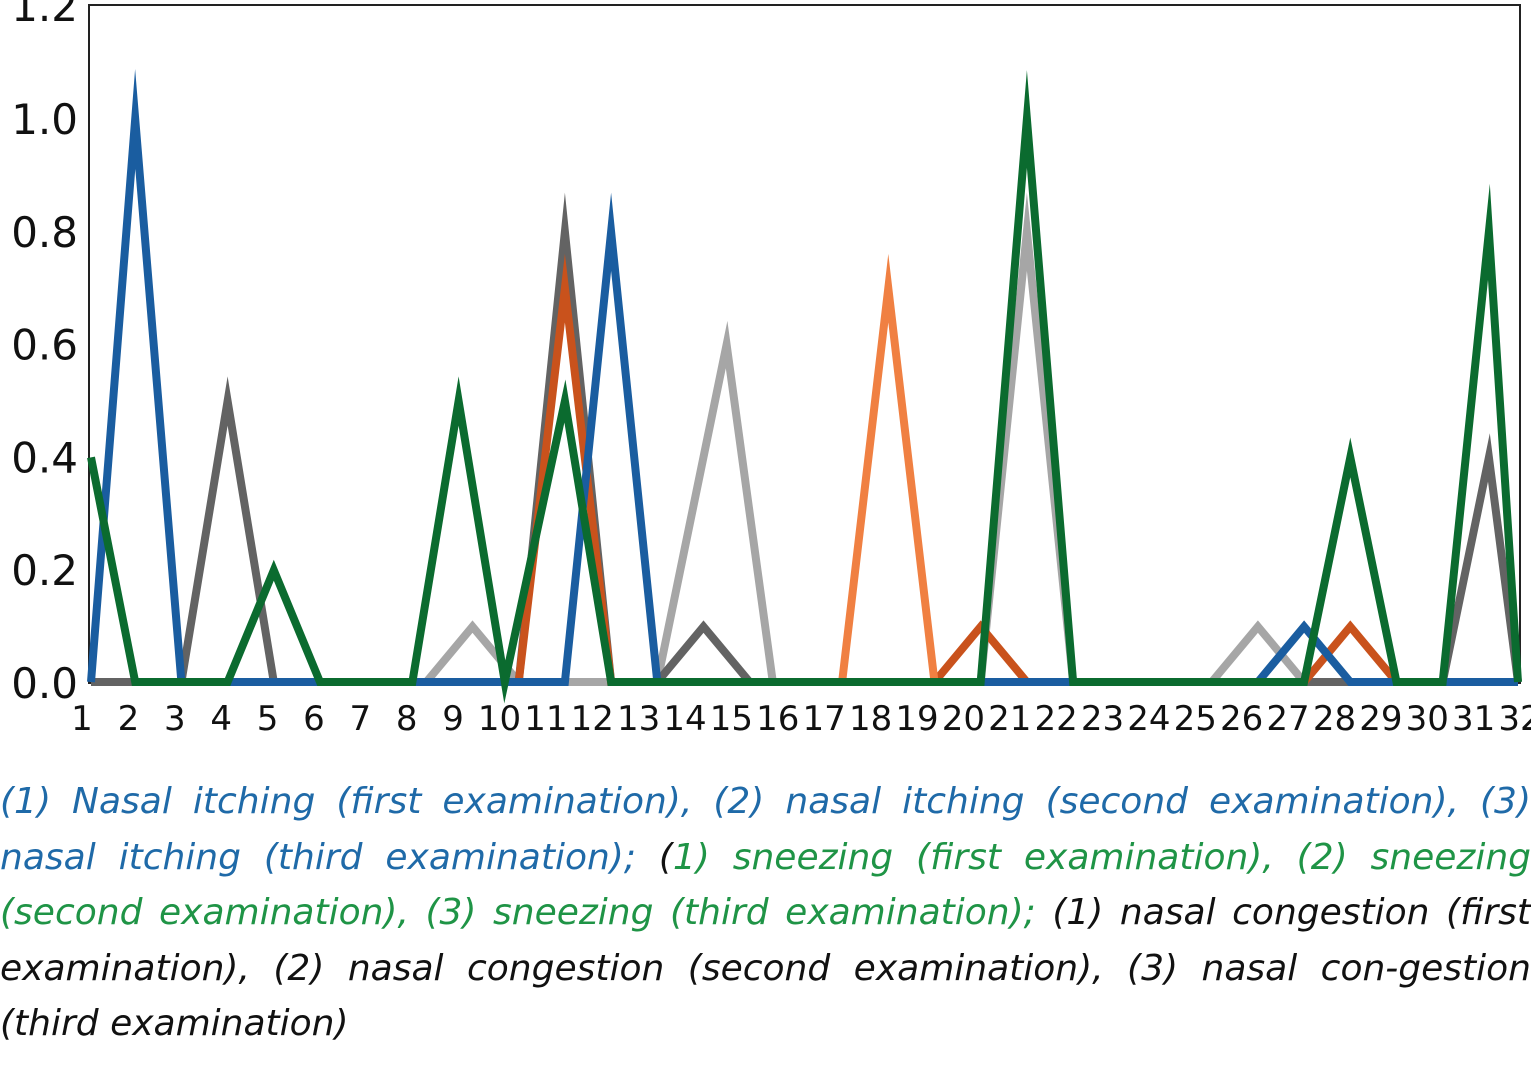  What do you see at coordinates (499, 719) in the screenshot?
I see `x-tick-label: 10` at bounding box center [499, 719].